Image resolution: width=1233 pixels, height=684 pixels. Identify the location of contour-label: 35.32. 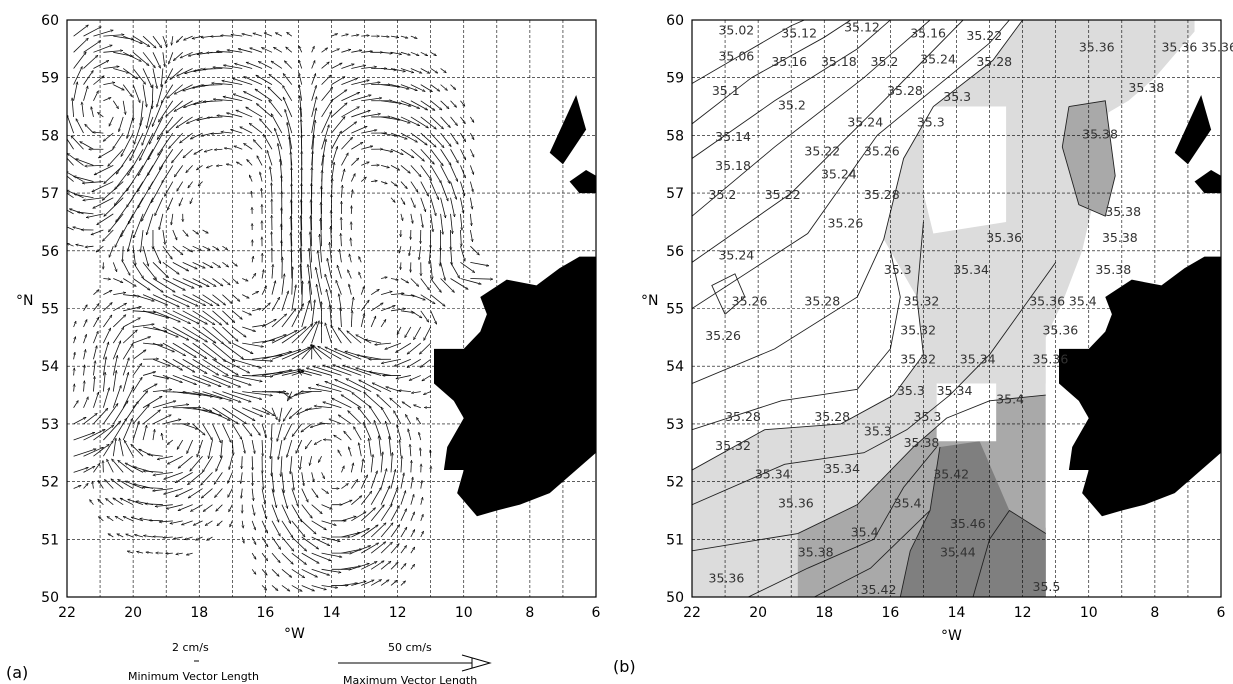
(918, 329).